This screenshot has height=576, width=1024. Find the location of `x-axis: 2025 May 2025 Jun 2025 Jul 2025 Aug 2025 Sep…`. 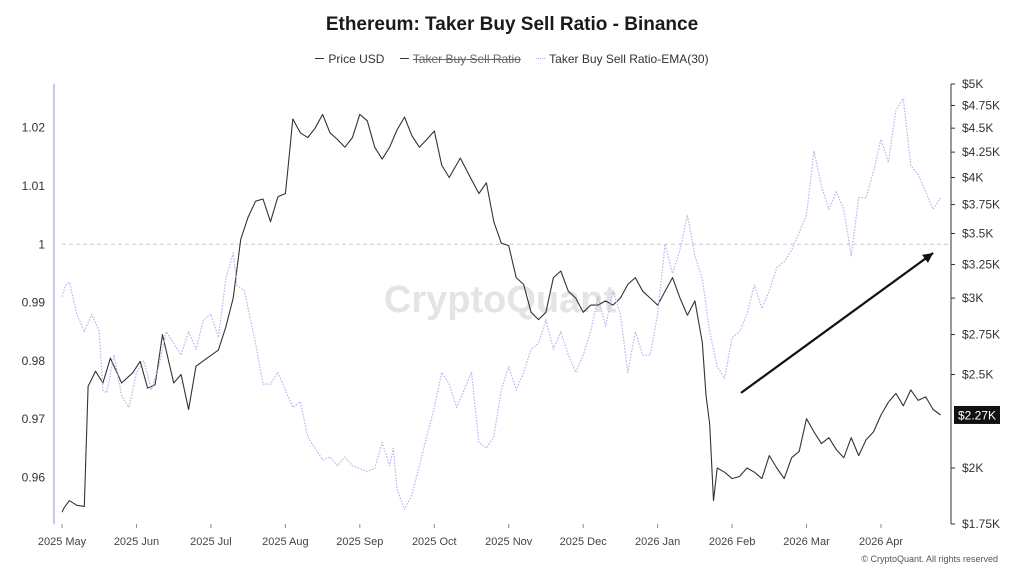

x-axis: 2025 May 2025 Jun 2025 Jul 2025 Aug 2025 Sep… is located at coordinates (470, 536).